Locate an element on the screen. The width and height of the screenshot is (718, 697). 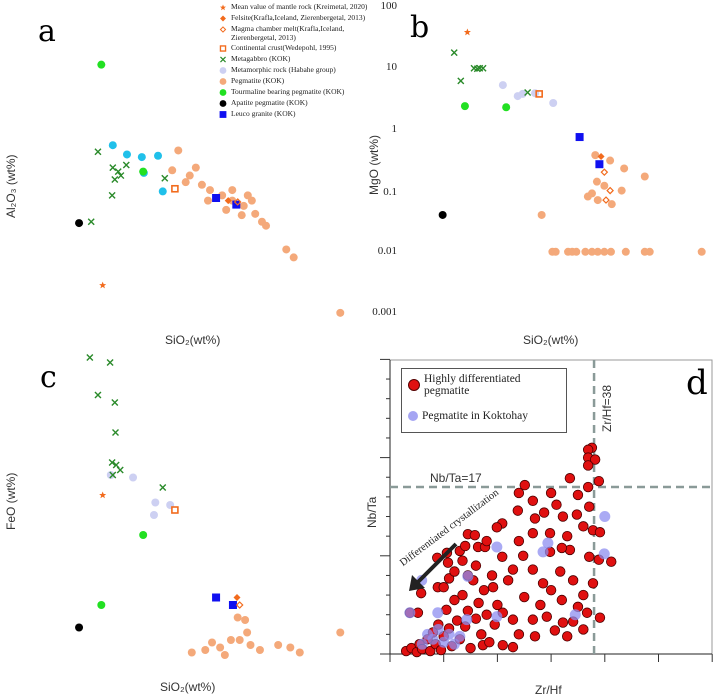
series-tourmaline-bearing-pegmatite-kok- is located at coordinates (122, 118).